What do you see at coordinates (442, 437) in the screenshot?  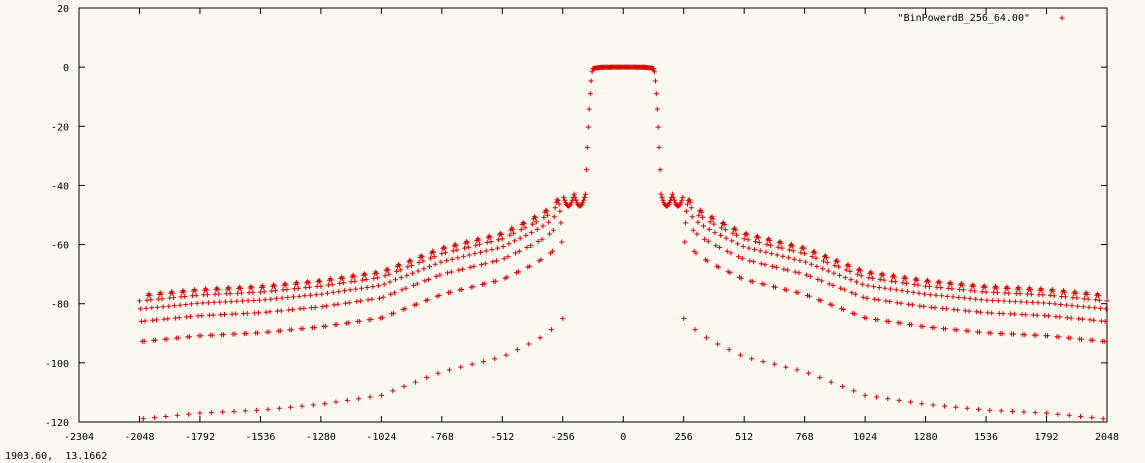 I see `x-tick-label: -768` at bounding box center [442, 437].